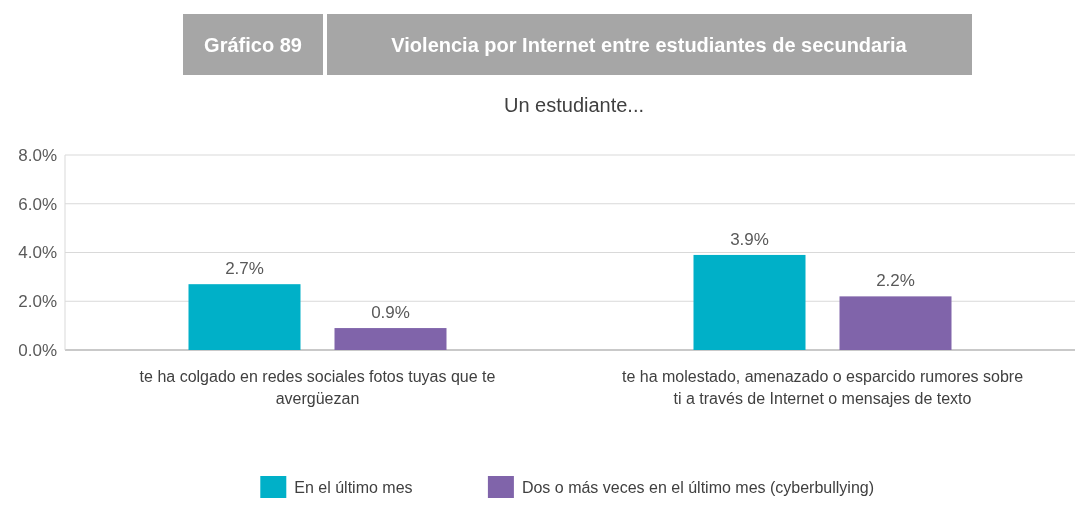 This screenshot has width=1081, height=505. Describe the element at coordinates (37, 302) in the screenshot. I see `y-tick-label: 2.0%` at that location.